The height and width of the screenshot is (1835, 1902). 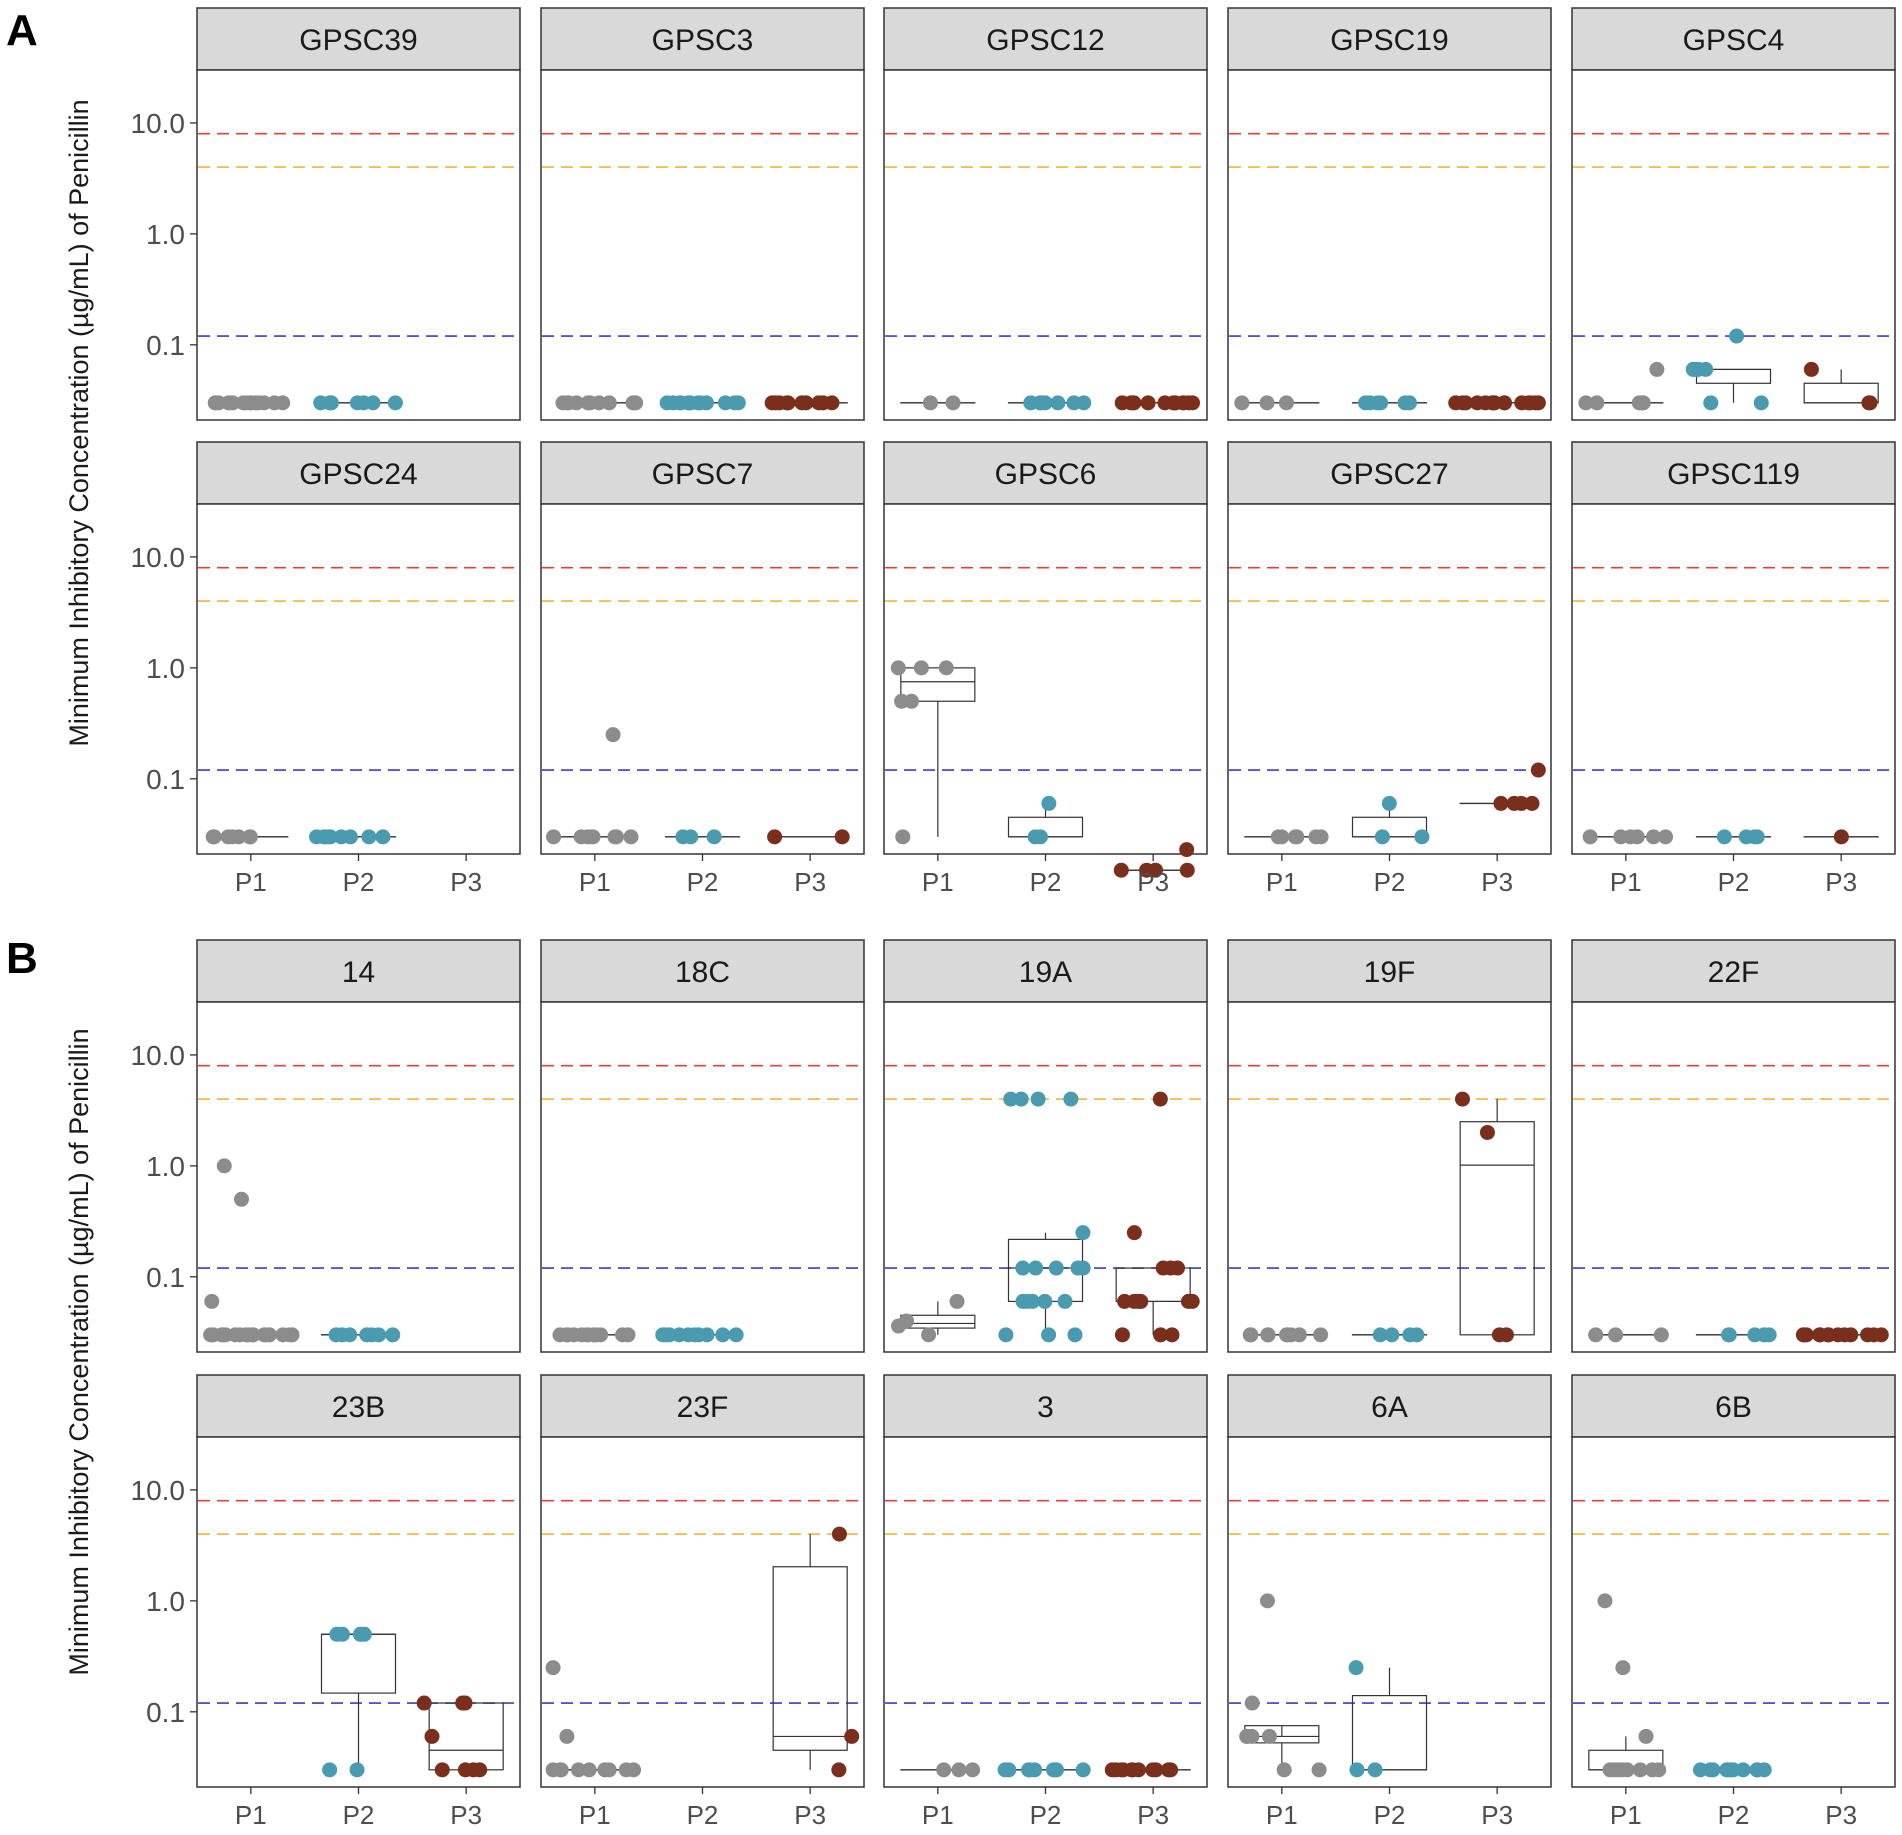 What do you see at coordinates (810, 1658) in the screenshot?
I see `box` at bounding box center [810, 1658].